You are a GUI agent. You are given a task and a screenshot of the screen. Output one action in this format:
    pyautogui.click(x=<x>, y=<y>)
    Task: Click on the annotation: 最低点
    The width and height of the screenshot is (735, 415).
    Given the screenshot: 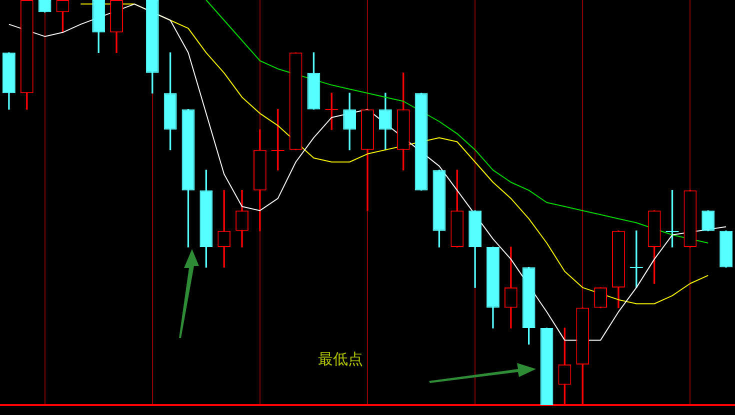 What is the action you would take?
    pyautogui.click(x=340, y=359)
    